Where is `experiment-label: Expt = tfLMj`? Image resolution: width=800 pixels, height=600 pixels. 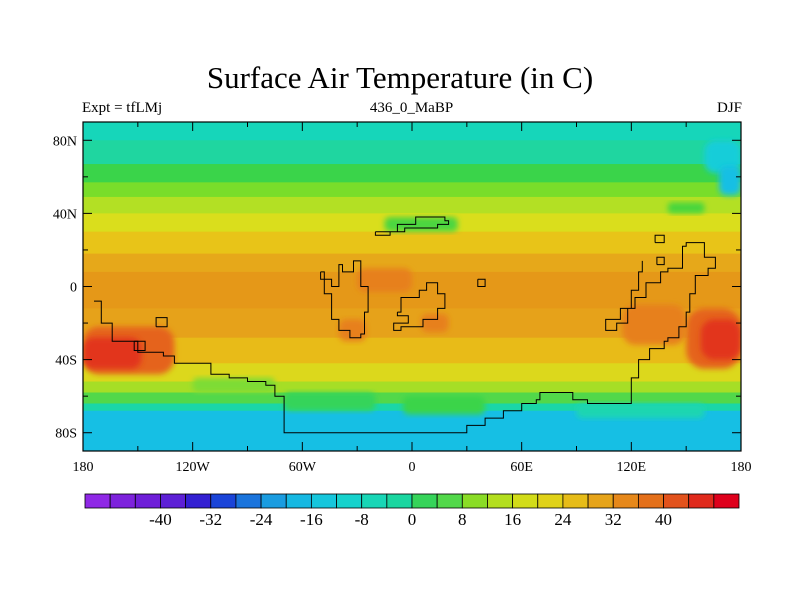
experiment-label: Expt = tfLMj is located at coordinates (122, 108).